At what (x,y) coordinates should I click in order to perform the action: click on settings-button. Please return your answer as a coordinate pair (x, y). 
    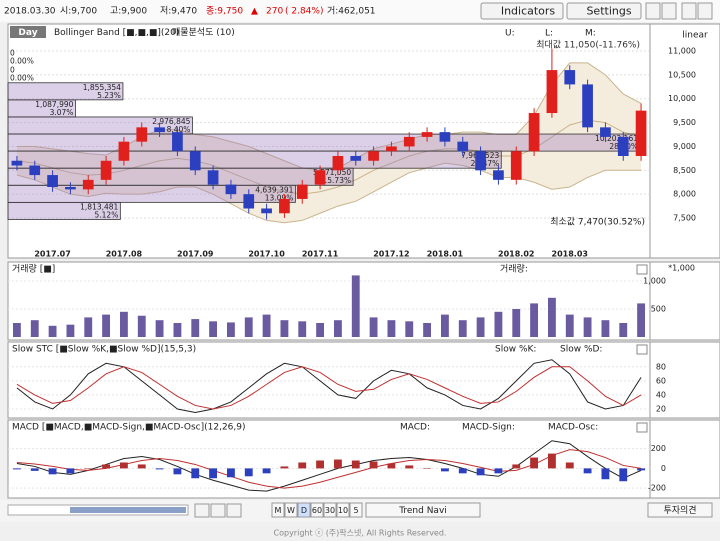
    Looking at the image, I should click on (604, 11).